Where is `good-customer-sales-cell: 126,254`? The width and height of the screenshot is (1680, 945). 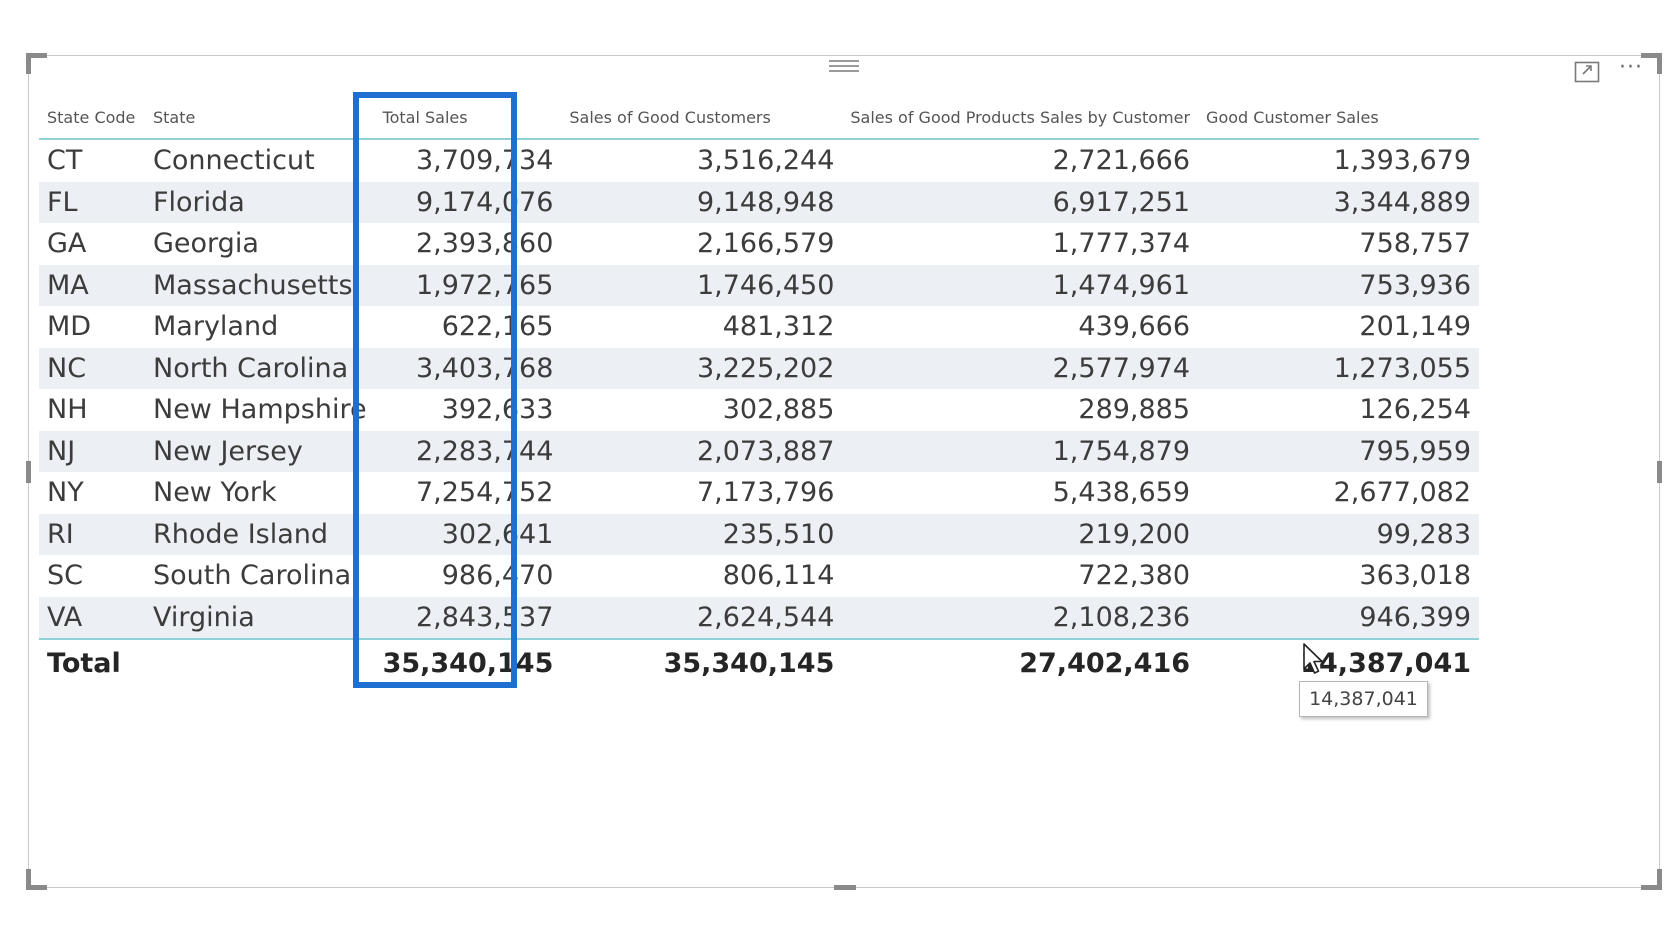
good-customer-sales-cell: 126,254 is located at coordinates (1338, 410).